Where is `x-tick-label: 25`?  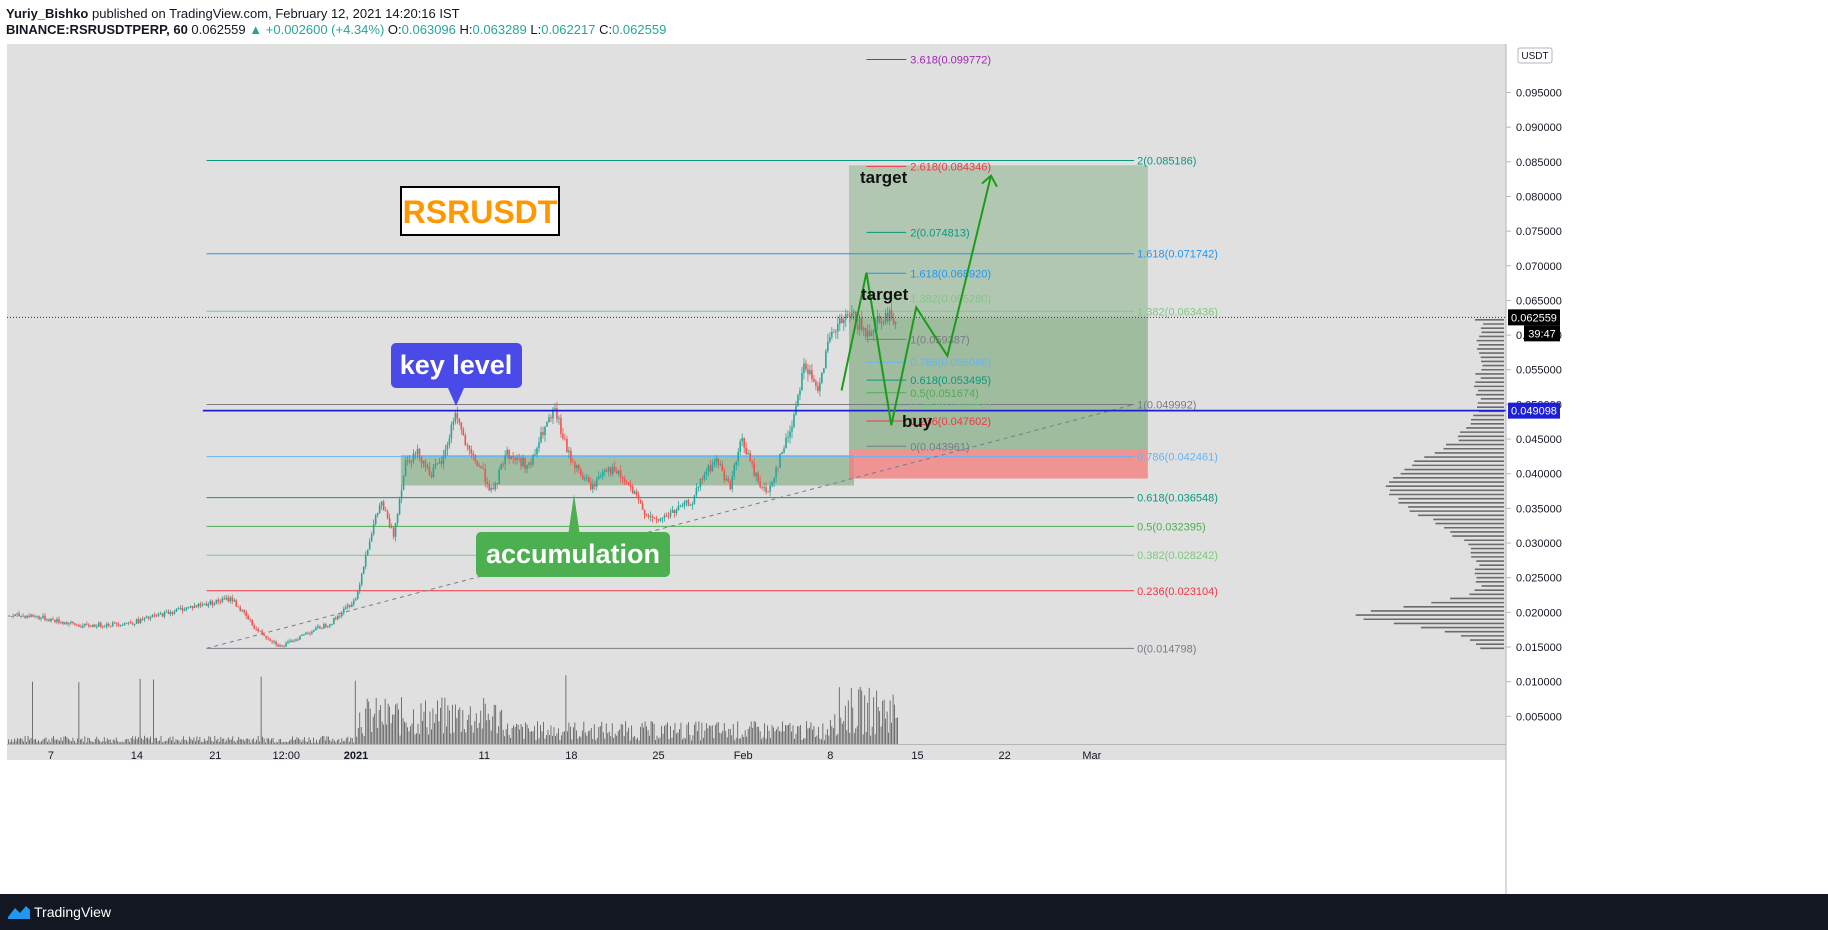 x-tick-label: 25 is located at coordinates (658, 756).